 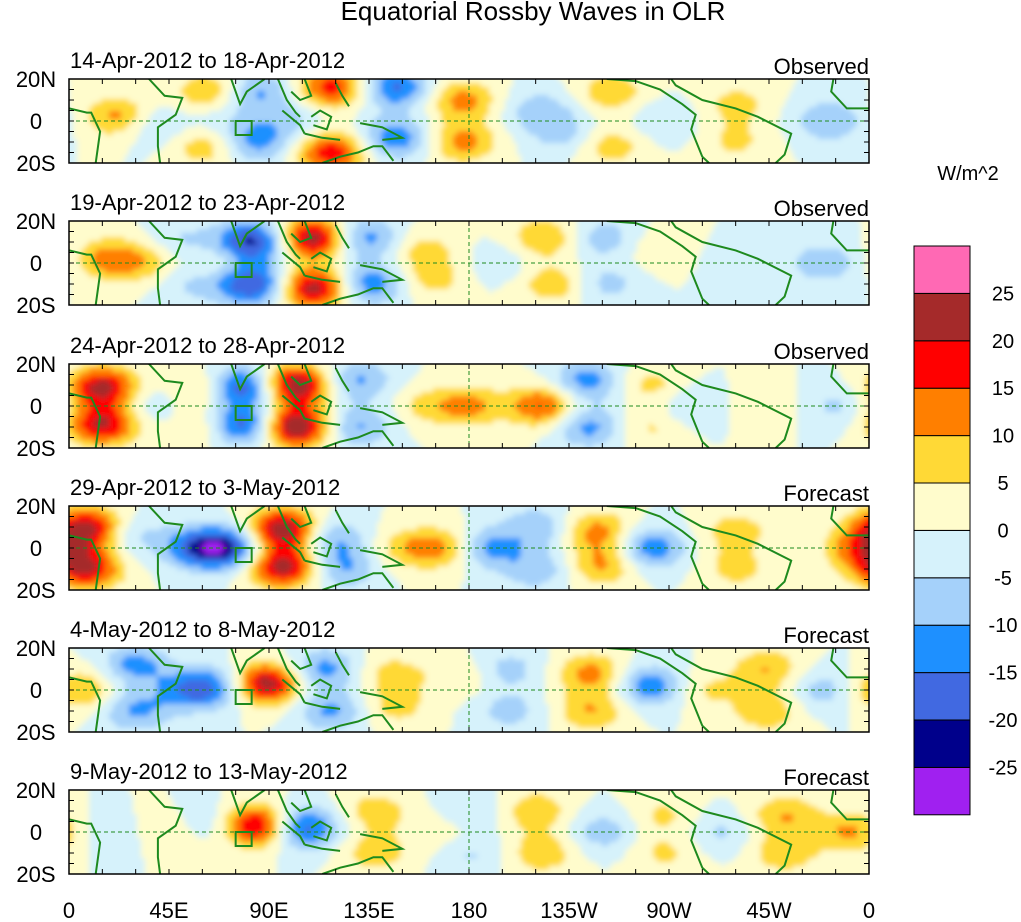 I want to click on x-axis: 0 45E 90E 135E 180 135W 90W 45W 0, so click(x=469, y=910).